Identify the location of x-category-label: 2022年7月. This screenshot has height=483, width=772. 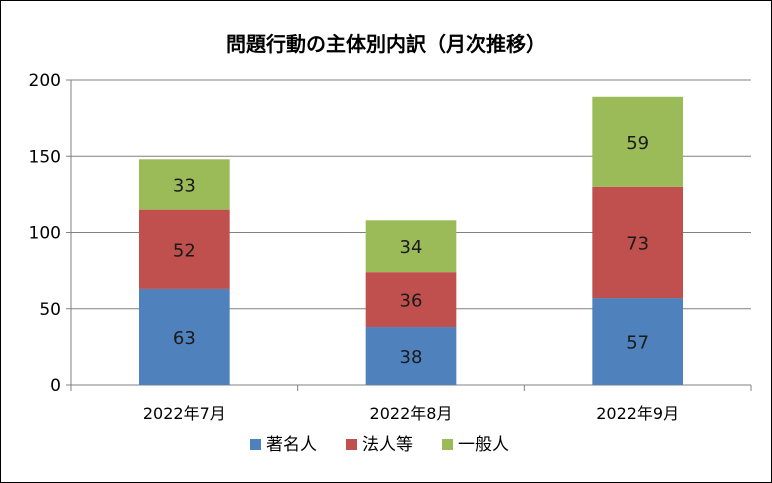
(184, 413).